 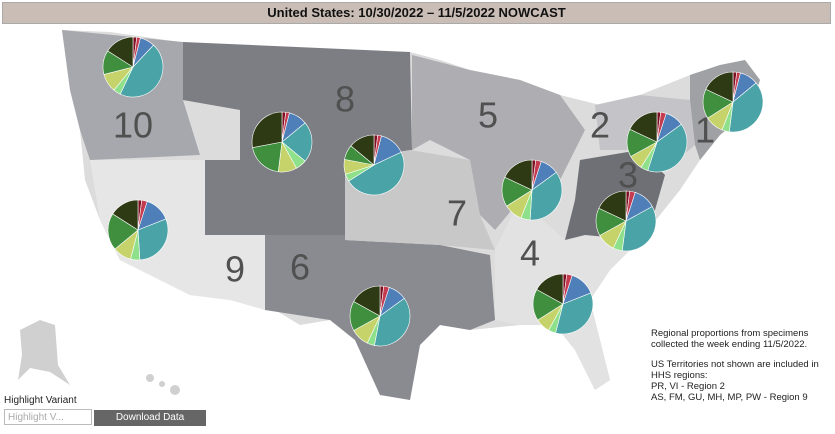 What do you see at coordinates (729, 397) in the screenshot?
I see `note-text: AS, FM, GU, MH, MP, PW - Region 9` at bounding box center [729, 397].